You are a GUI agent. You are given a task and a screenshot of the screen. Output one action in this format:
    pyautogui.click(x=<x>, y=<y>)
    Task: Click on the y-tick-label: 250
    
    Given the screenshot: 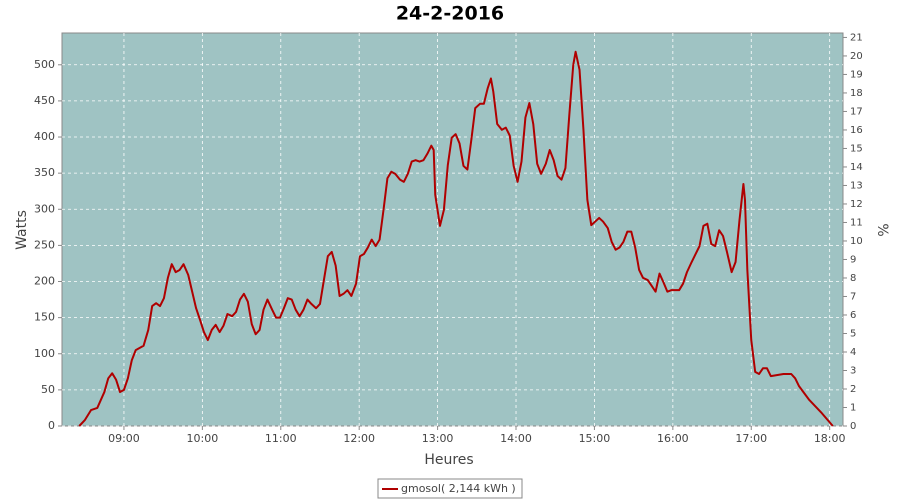 What is the action you would take?
    pyautogui.click(x=44, y=244)
    